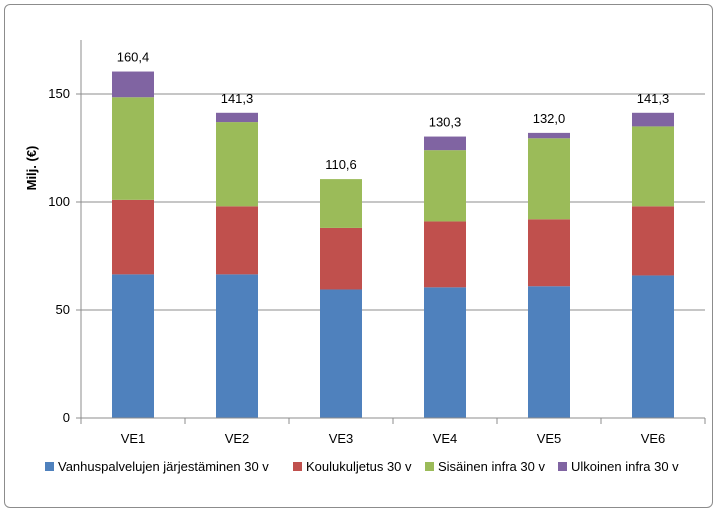 Image resolution: width=719 pixels, height=514 pixels. What do you see at coordinates (237, 438) in the screenshot?
I see `x-tick-label: VE2` at bounding box center [237, 438].